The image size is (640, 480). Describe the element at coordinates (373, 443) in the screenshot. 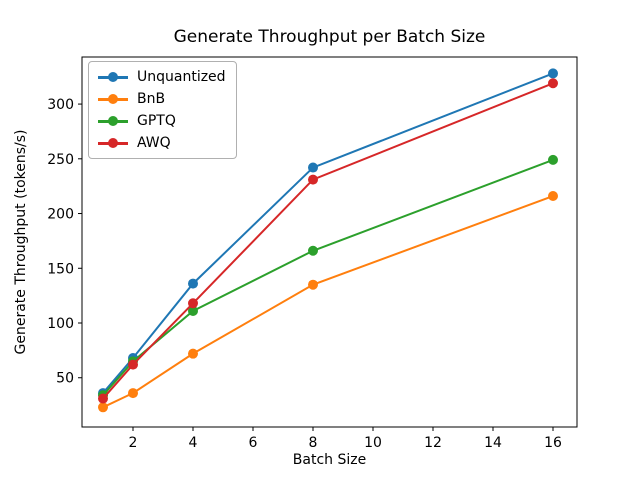

I see `x-tick-label: 10` at that location.